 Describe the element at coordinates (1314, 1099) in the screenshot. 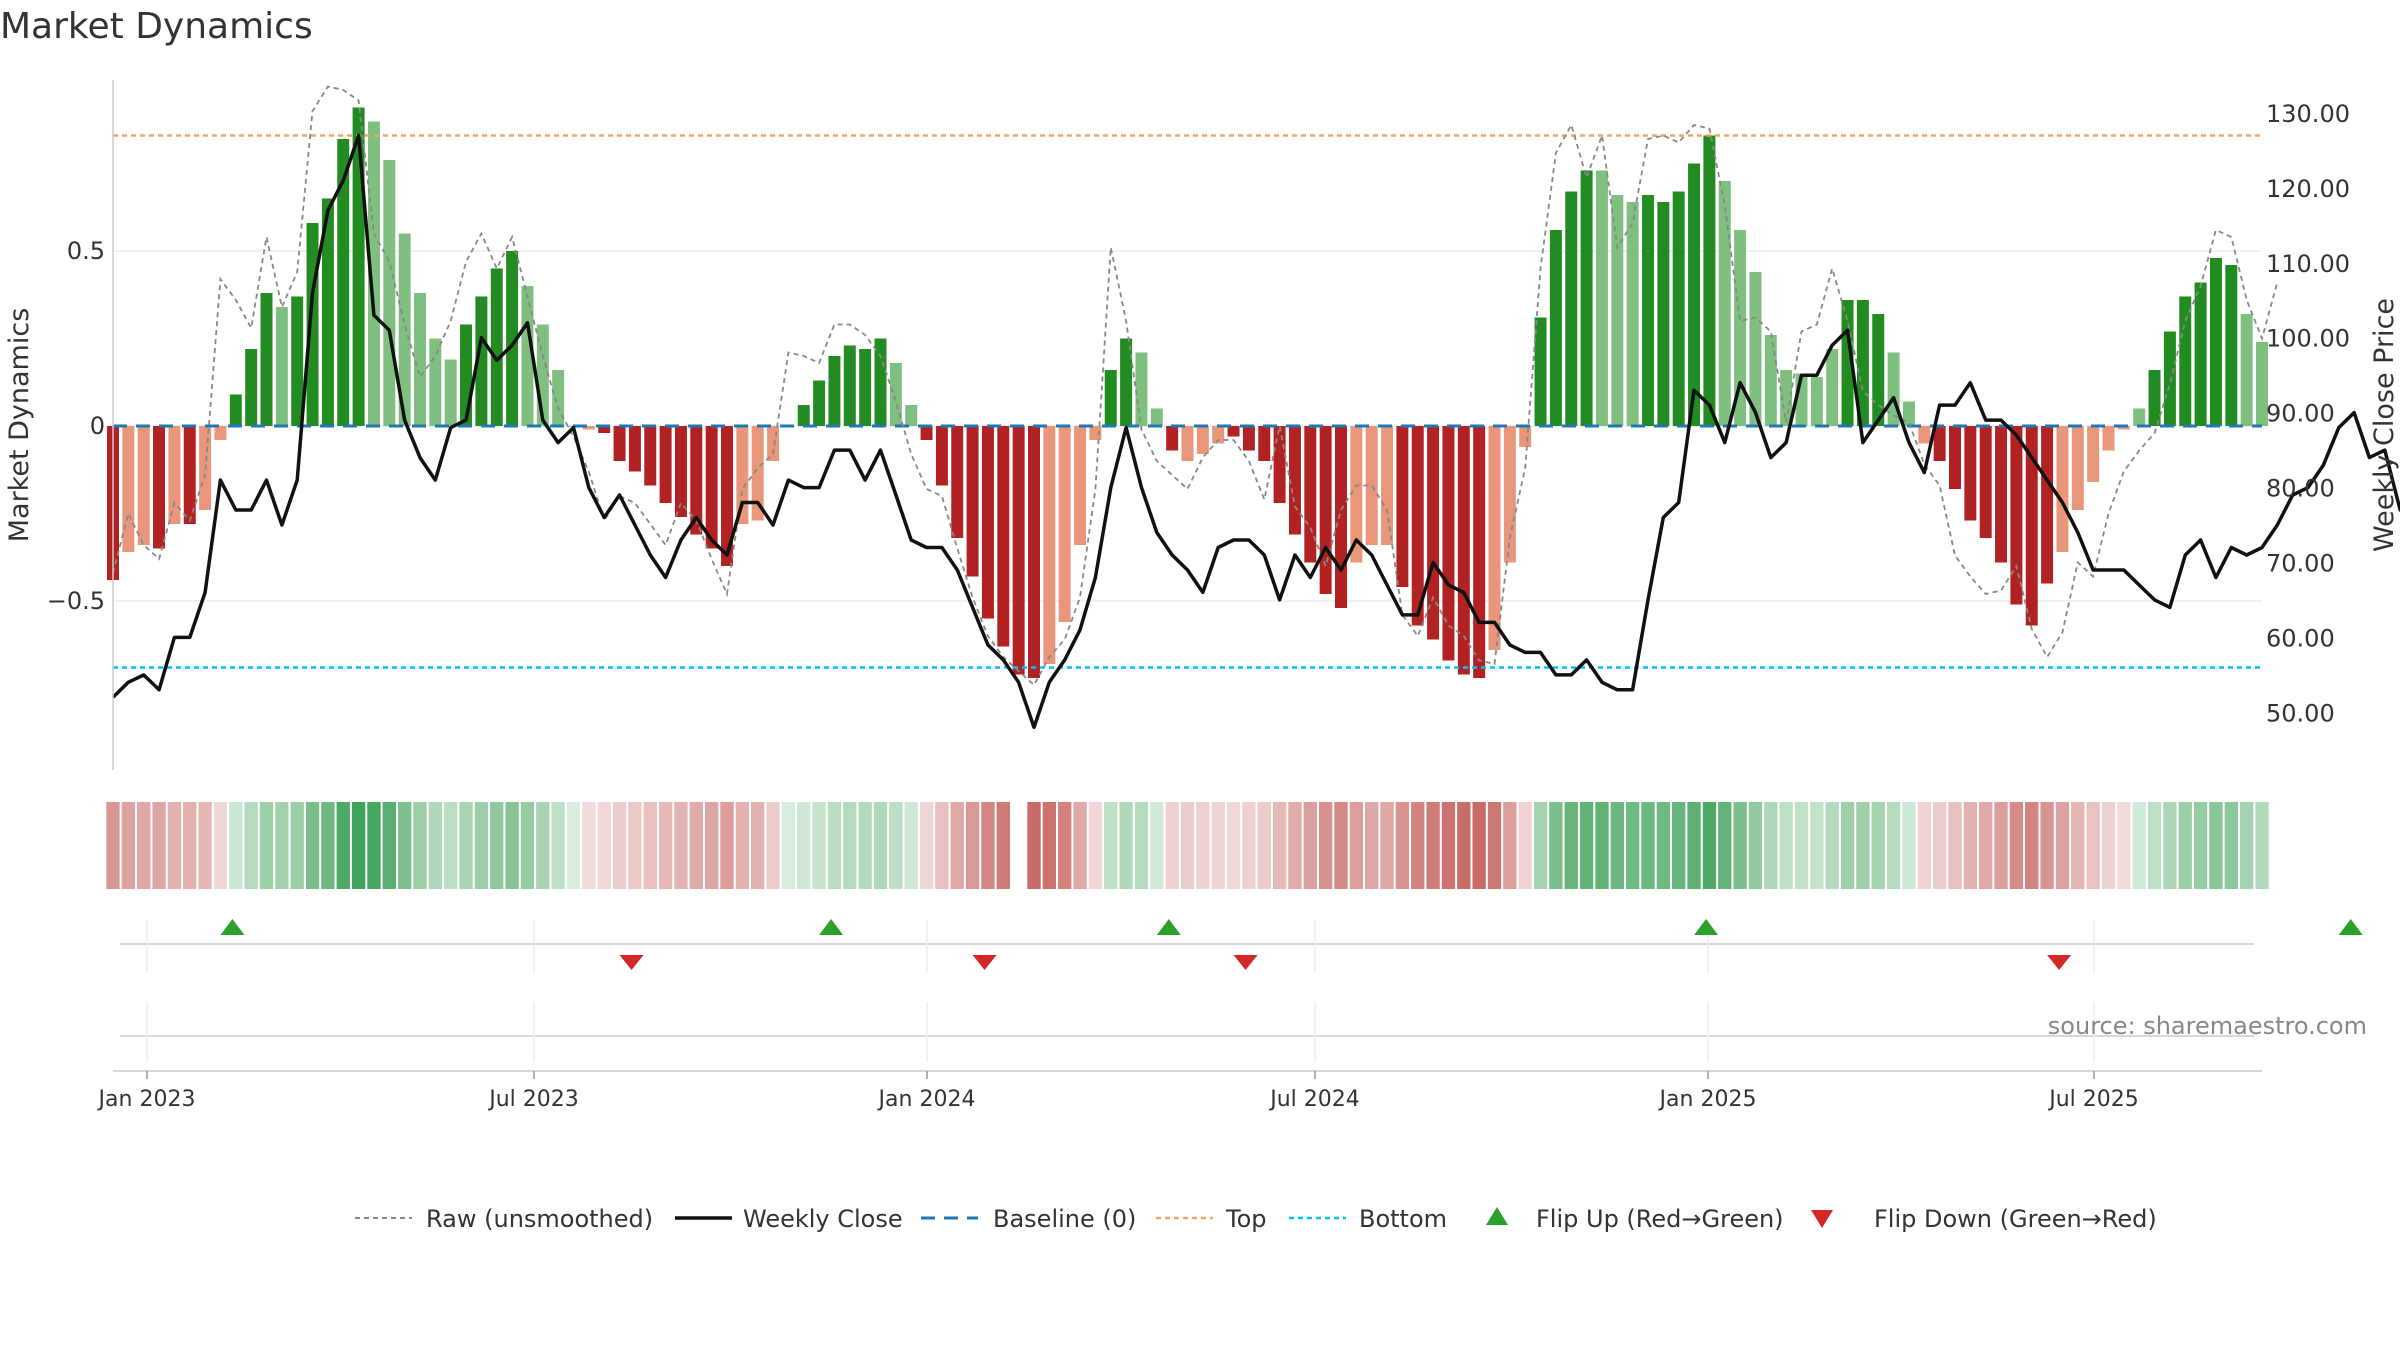

I see `x-tick-label: Jul 2024` at that location.